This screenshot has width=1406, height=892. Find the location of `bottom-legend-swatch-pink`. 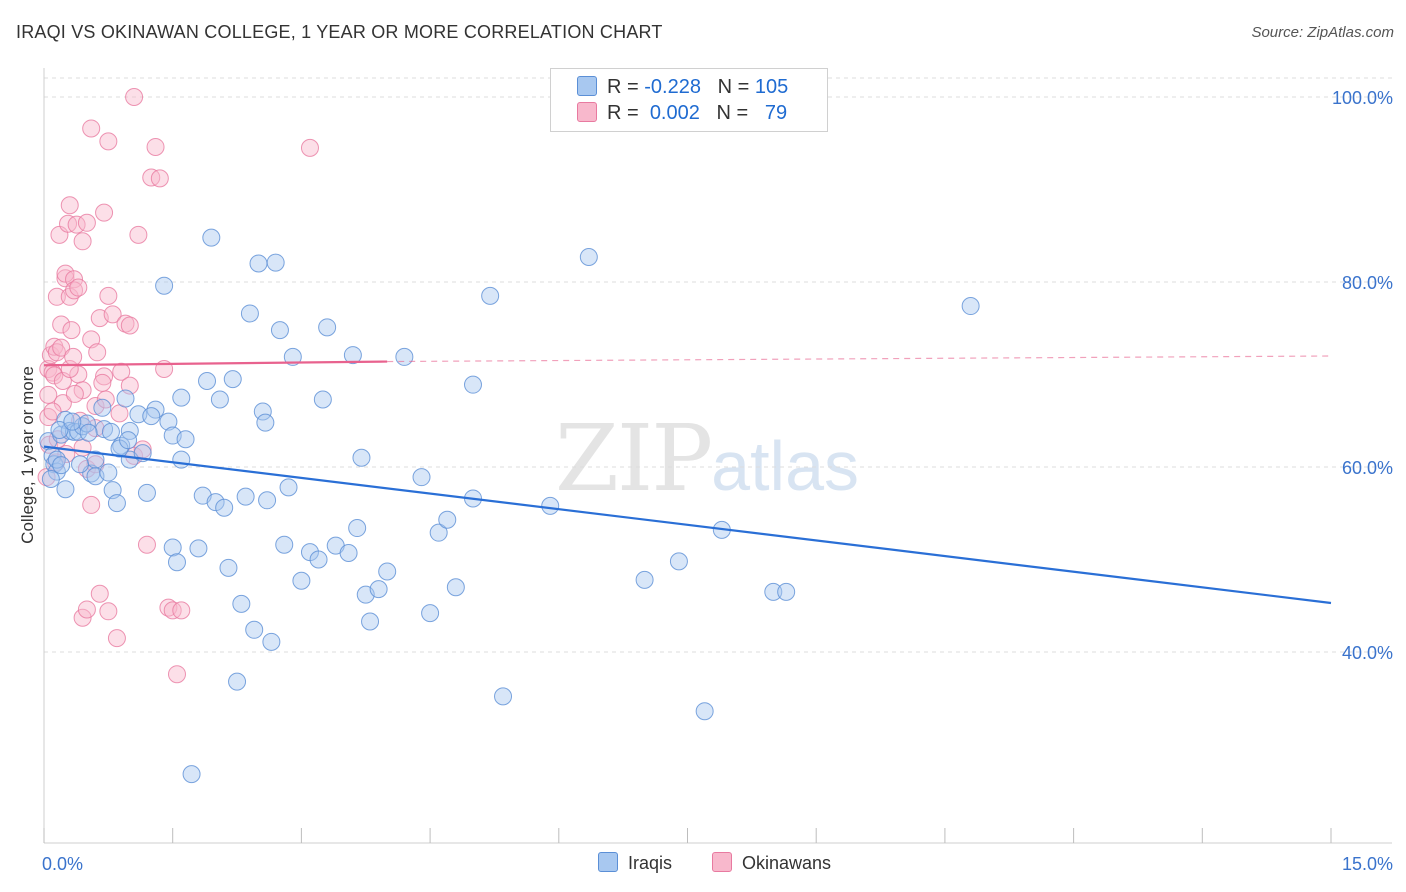

bottom-legend-swatch-pink is located at coordinates (722, 862).